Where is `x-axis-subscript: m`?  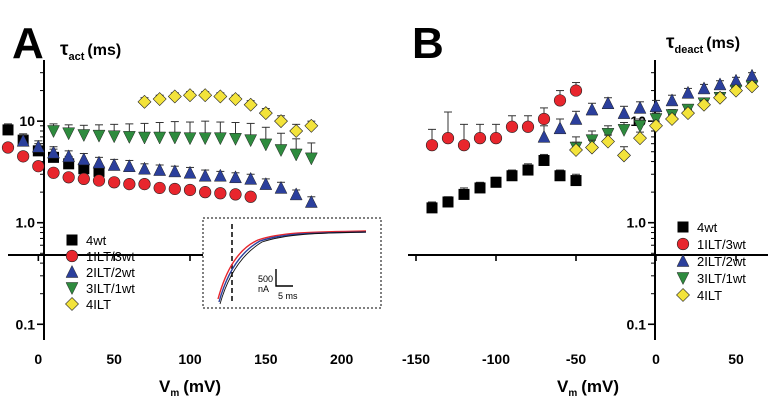
x-axis-subscript: m is located at coordinates (174, 393).